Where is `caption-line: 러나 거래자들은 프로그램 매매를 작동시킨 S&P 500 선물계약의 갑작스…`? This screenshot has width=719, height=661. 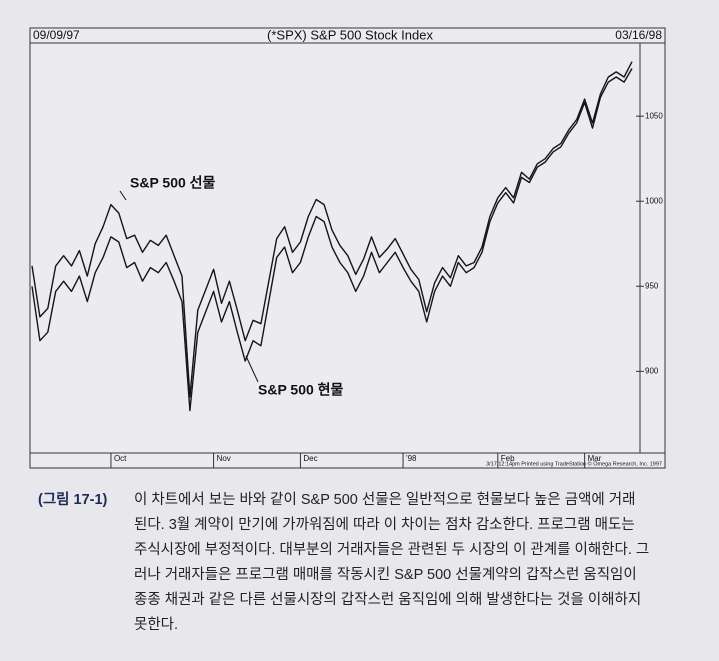
caption-line: 러나 거래자들은 프로그램 매매를 작동시킨 S&P 500 선물계약의 갑작스… is located at coordinates (385, 575).